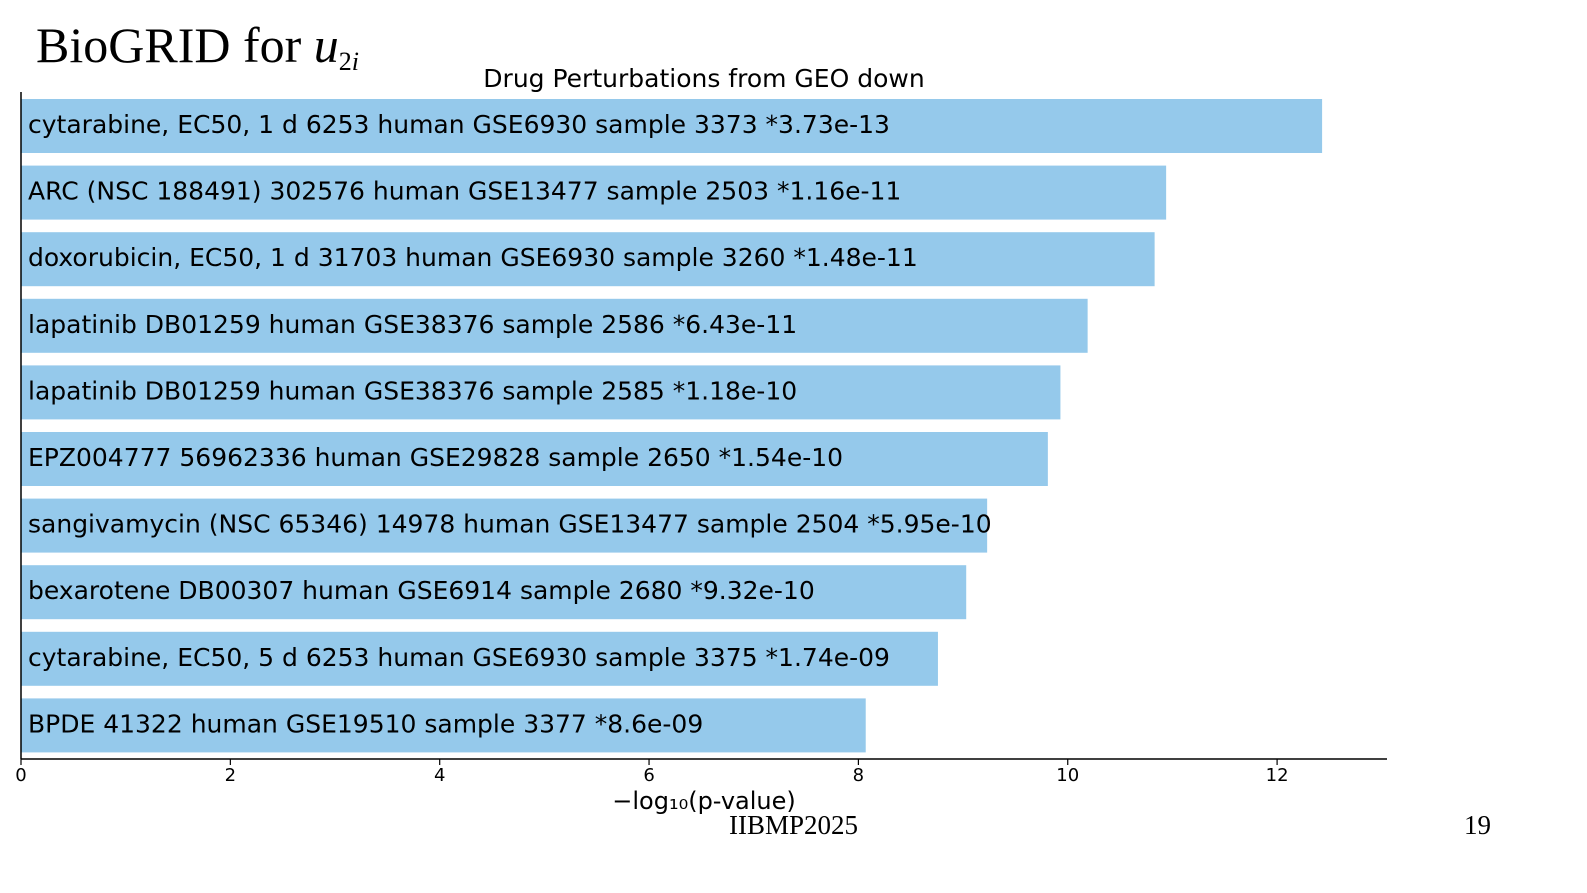 This screenshot has height=893, width=1587. Describe the element at coordinates (230, 775) in the screenshot. I see `x-tick-label: 2` at that location.